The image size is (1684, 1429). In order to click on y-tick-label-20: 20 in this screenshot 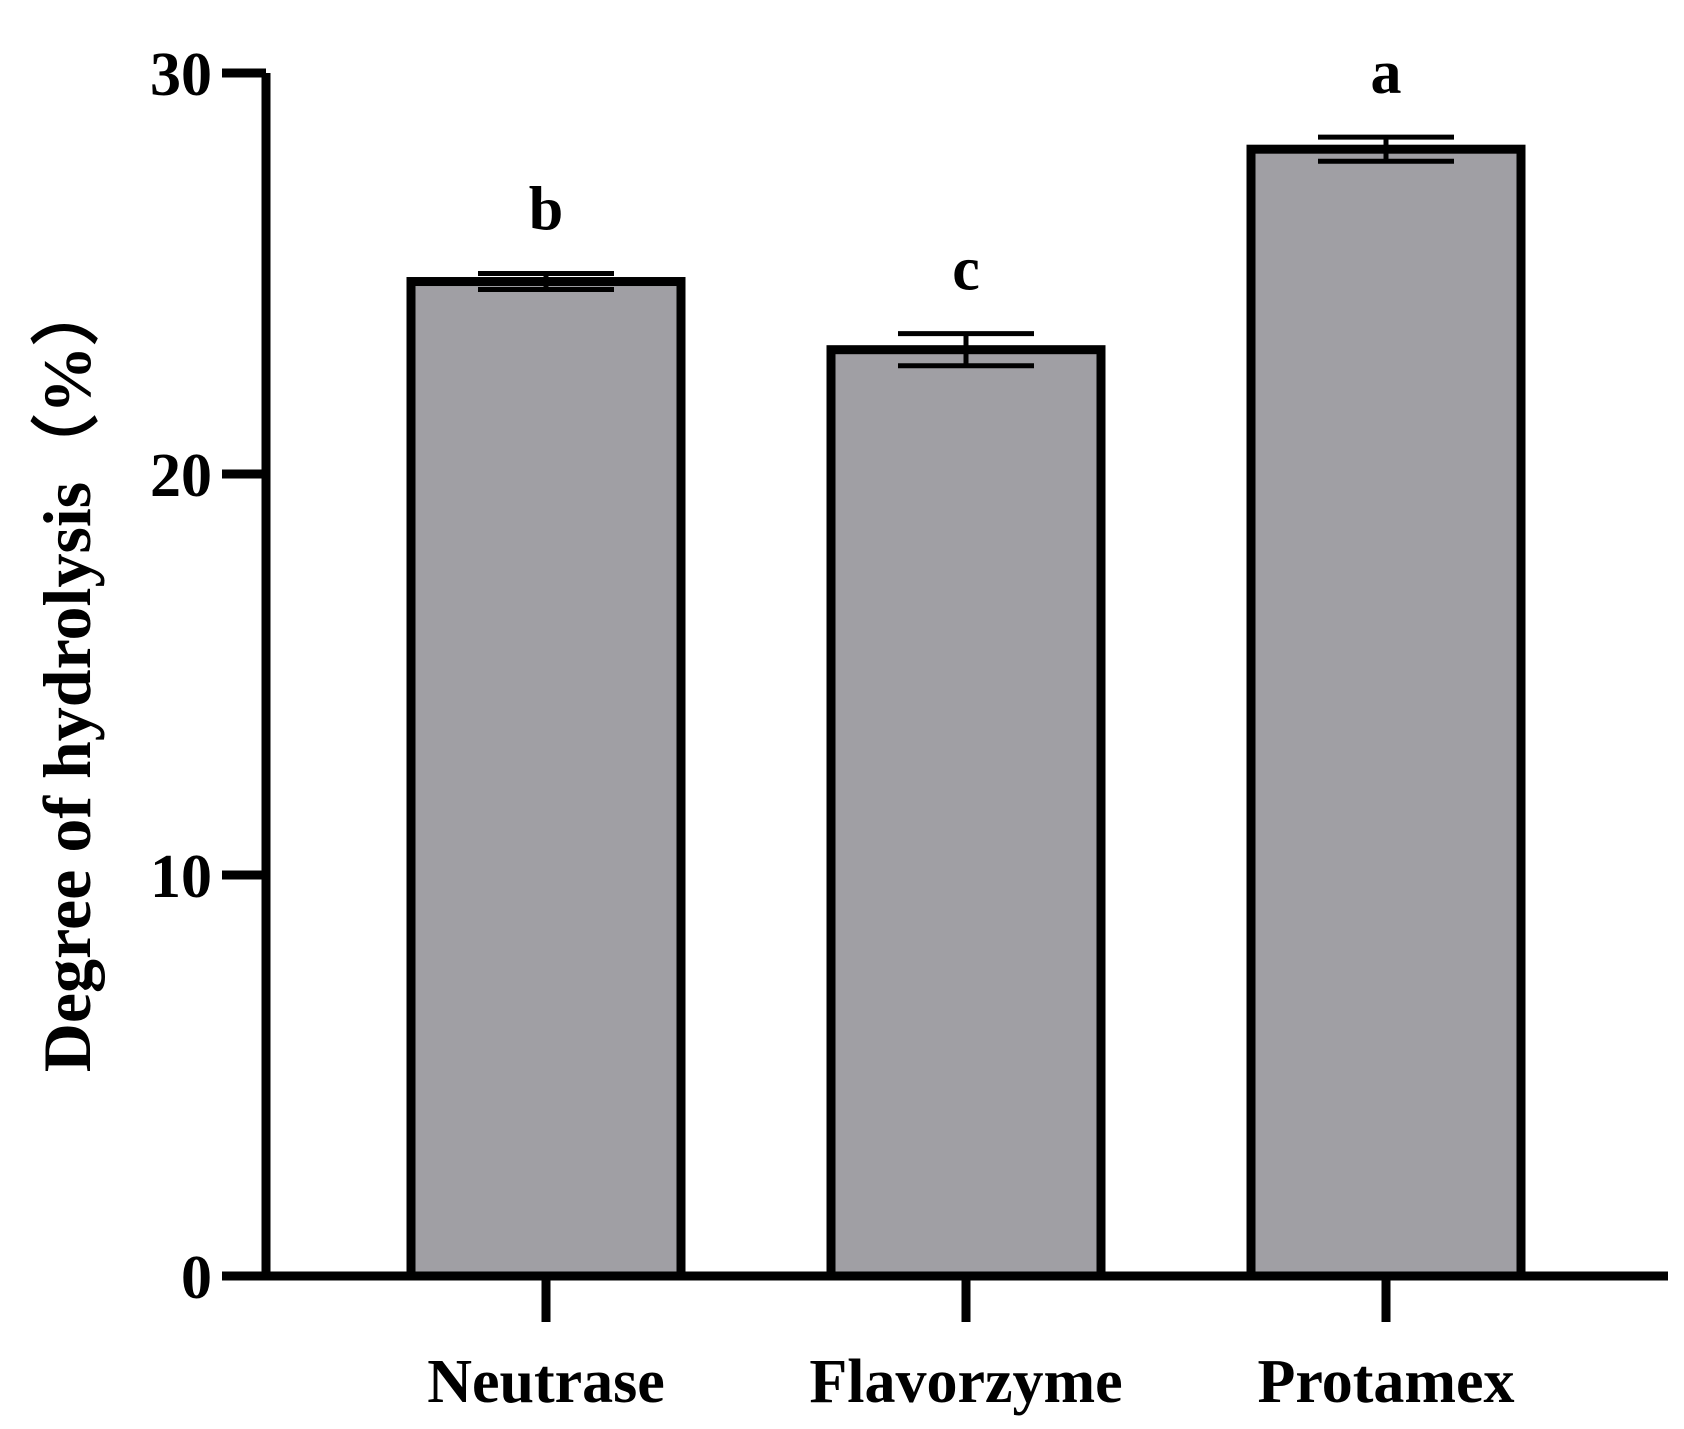, I will do `click(181, 476)`.